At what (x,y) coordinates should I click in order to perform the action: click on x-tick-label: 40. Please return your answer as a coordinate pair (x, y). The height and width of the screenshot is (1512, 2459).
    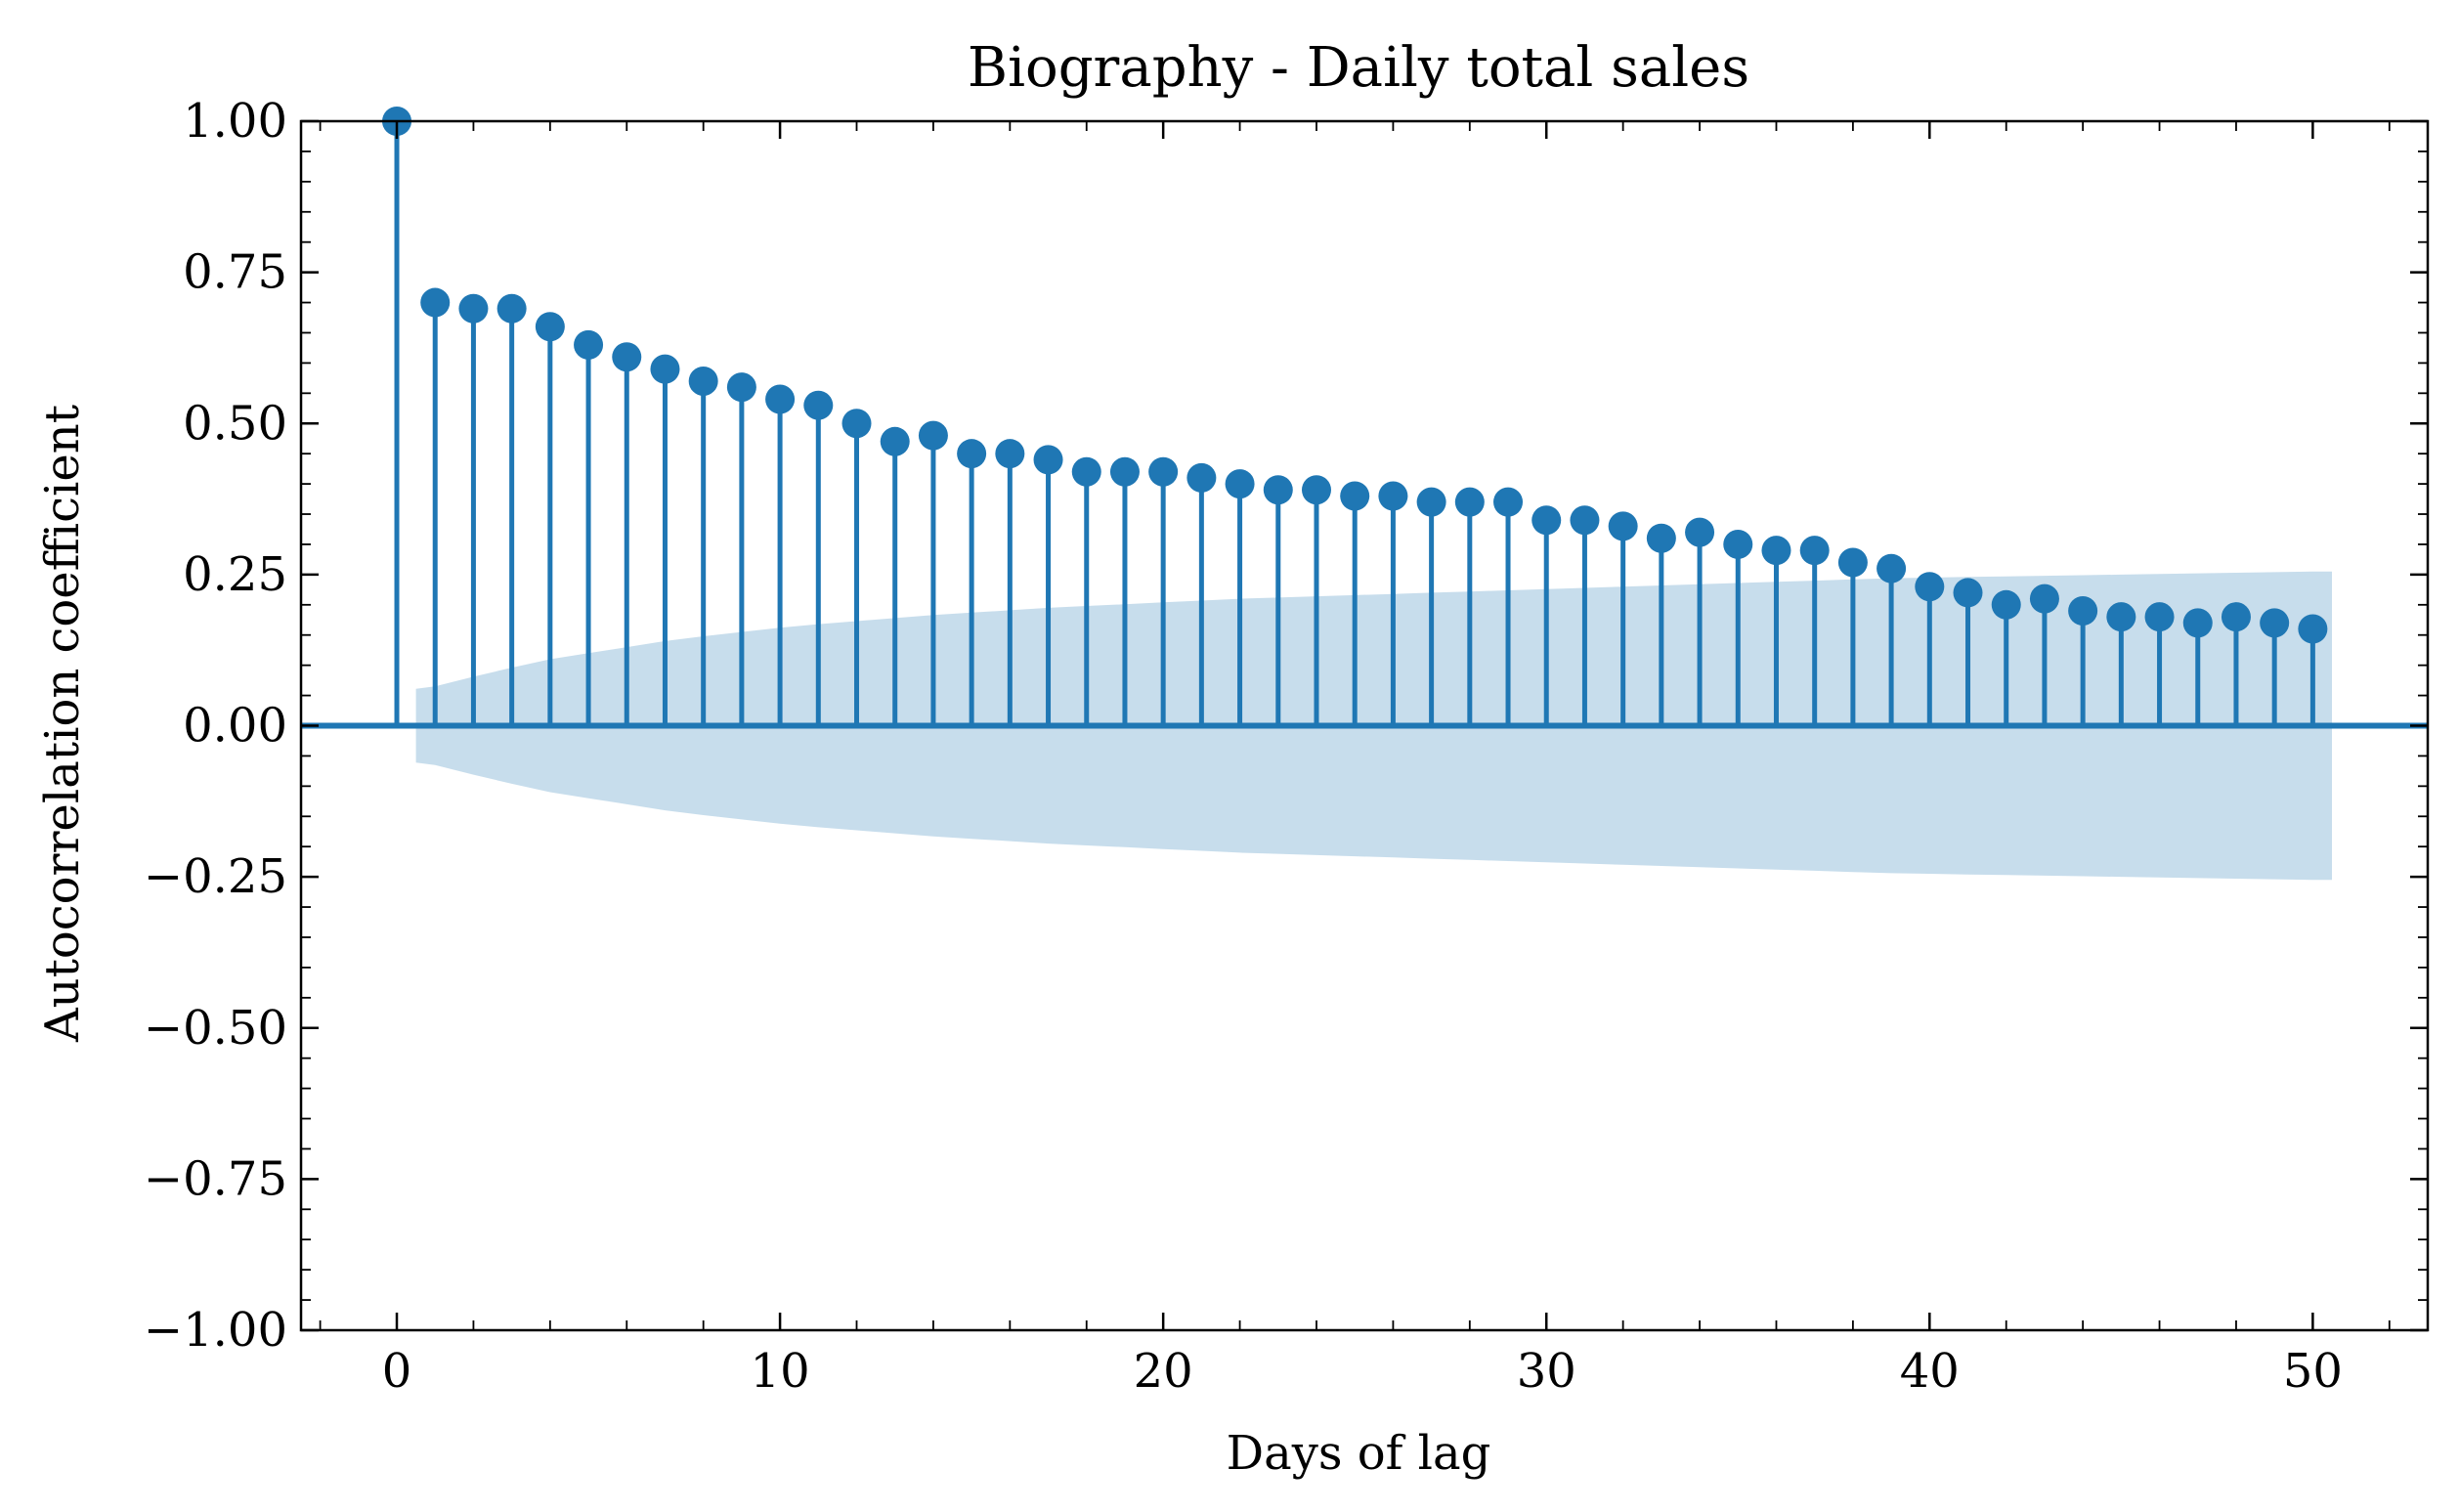
    Looking at the image, I should click on (1930, 1371).